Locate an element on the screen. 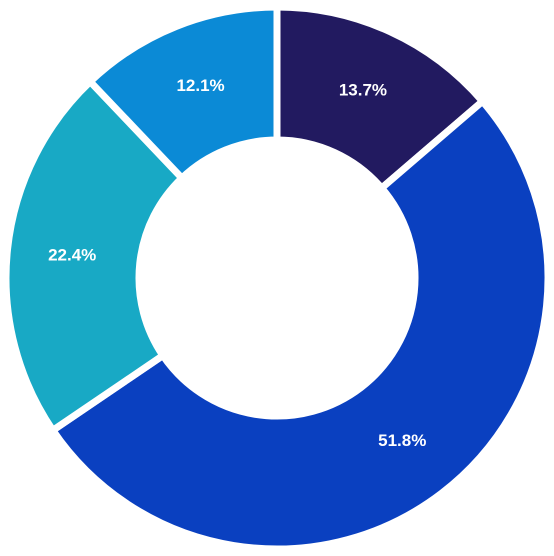  donut-segment is located at coordinates (183, 93).